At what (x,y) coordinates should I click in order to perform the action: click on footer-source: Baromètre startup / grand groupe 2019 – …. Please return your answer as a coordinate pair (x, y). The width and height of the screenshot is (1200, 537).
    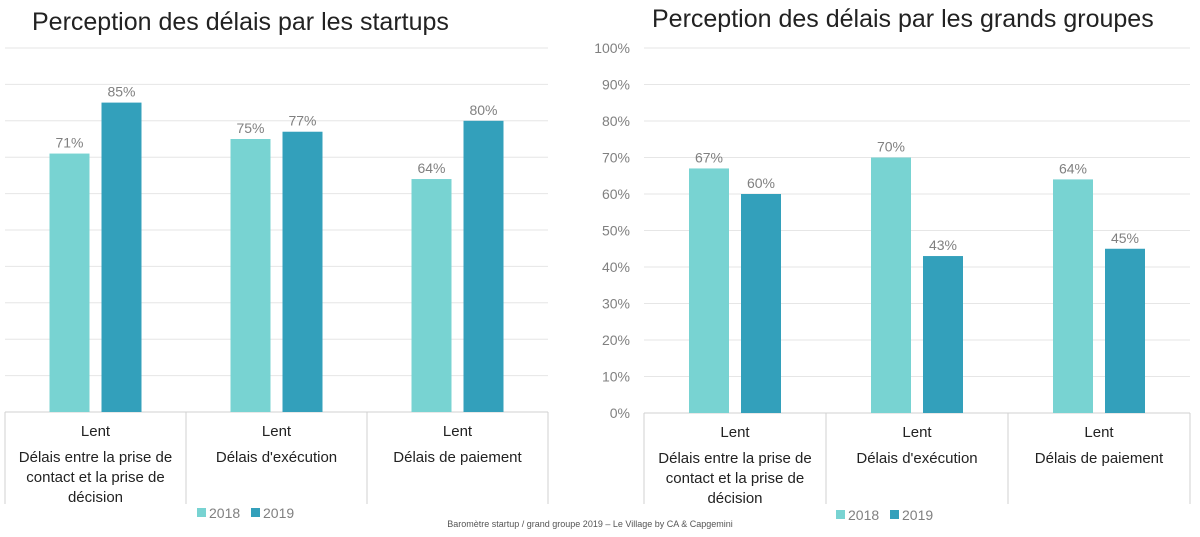
    Looking at the image, I should click on (590, 524).